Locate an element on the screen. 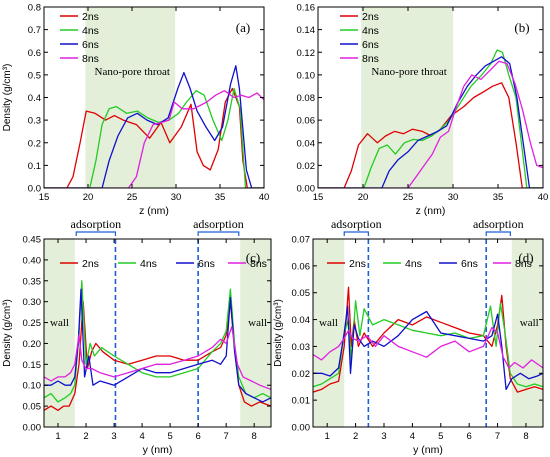 The width and height of the screenshot is (550, 457). y-tick-label: 0.06 is located at coordinates (306, 121).